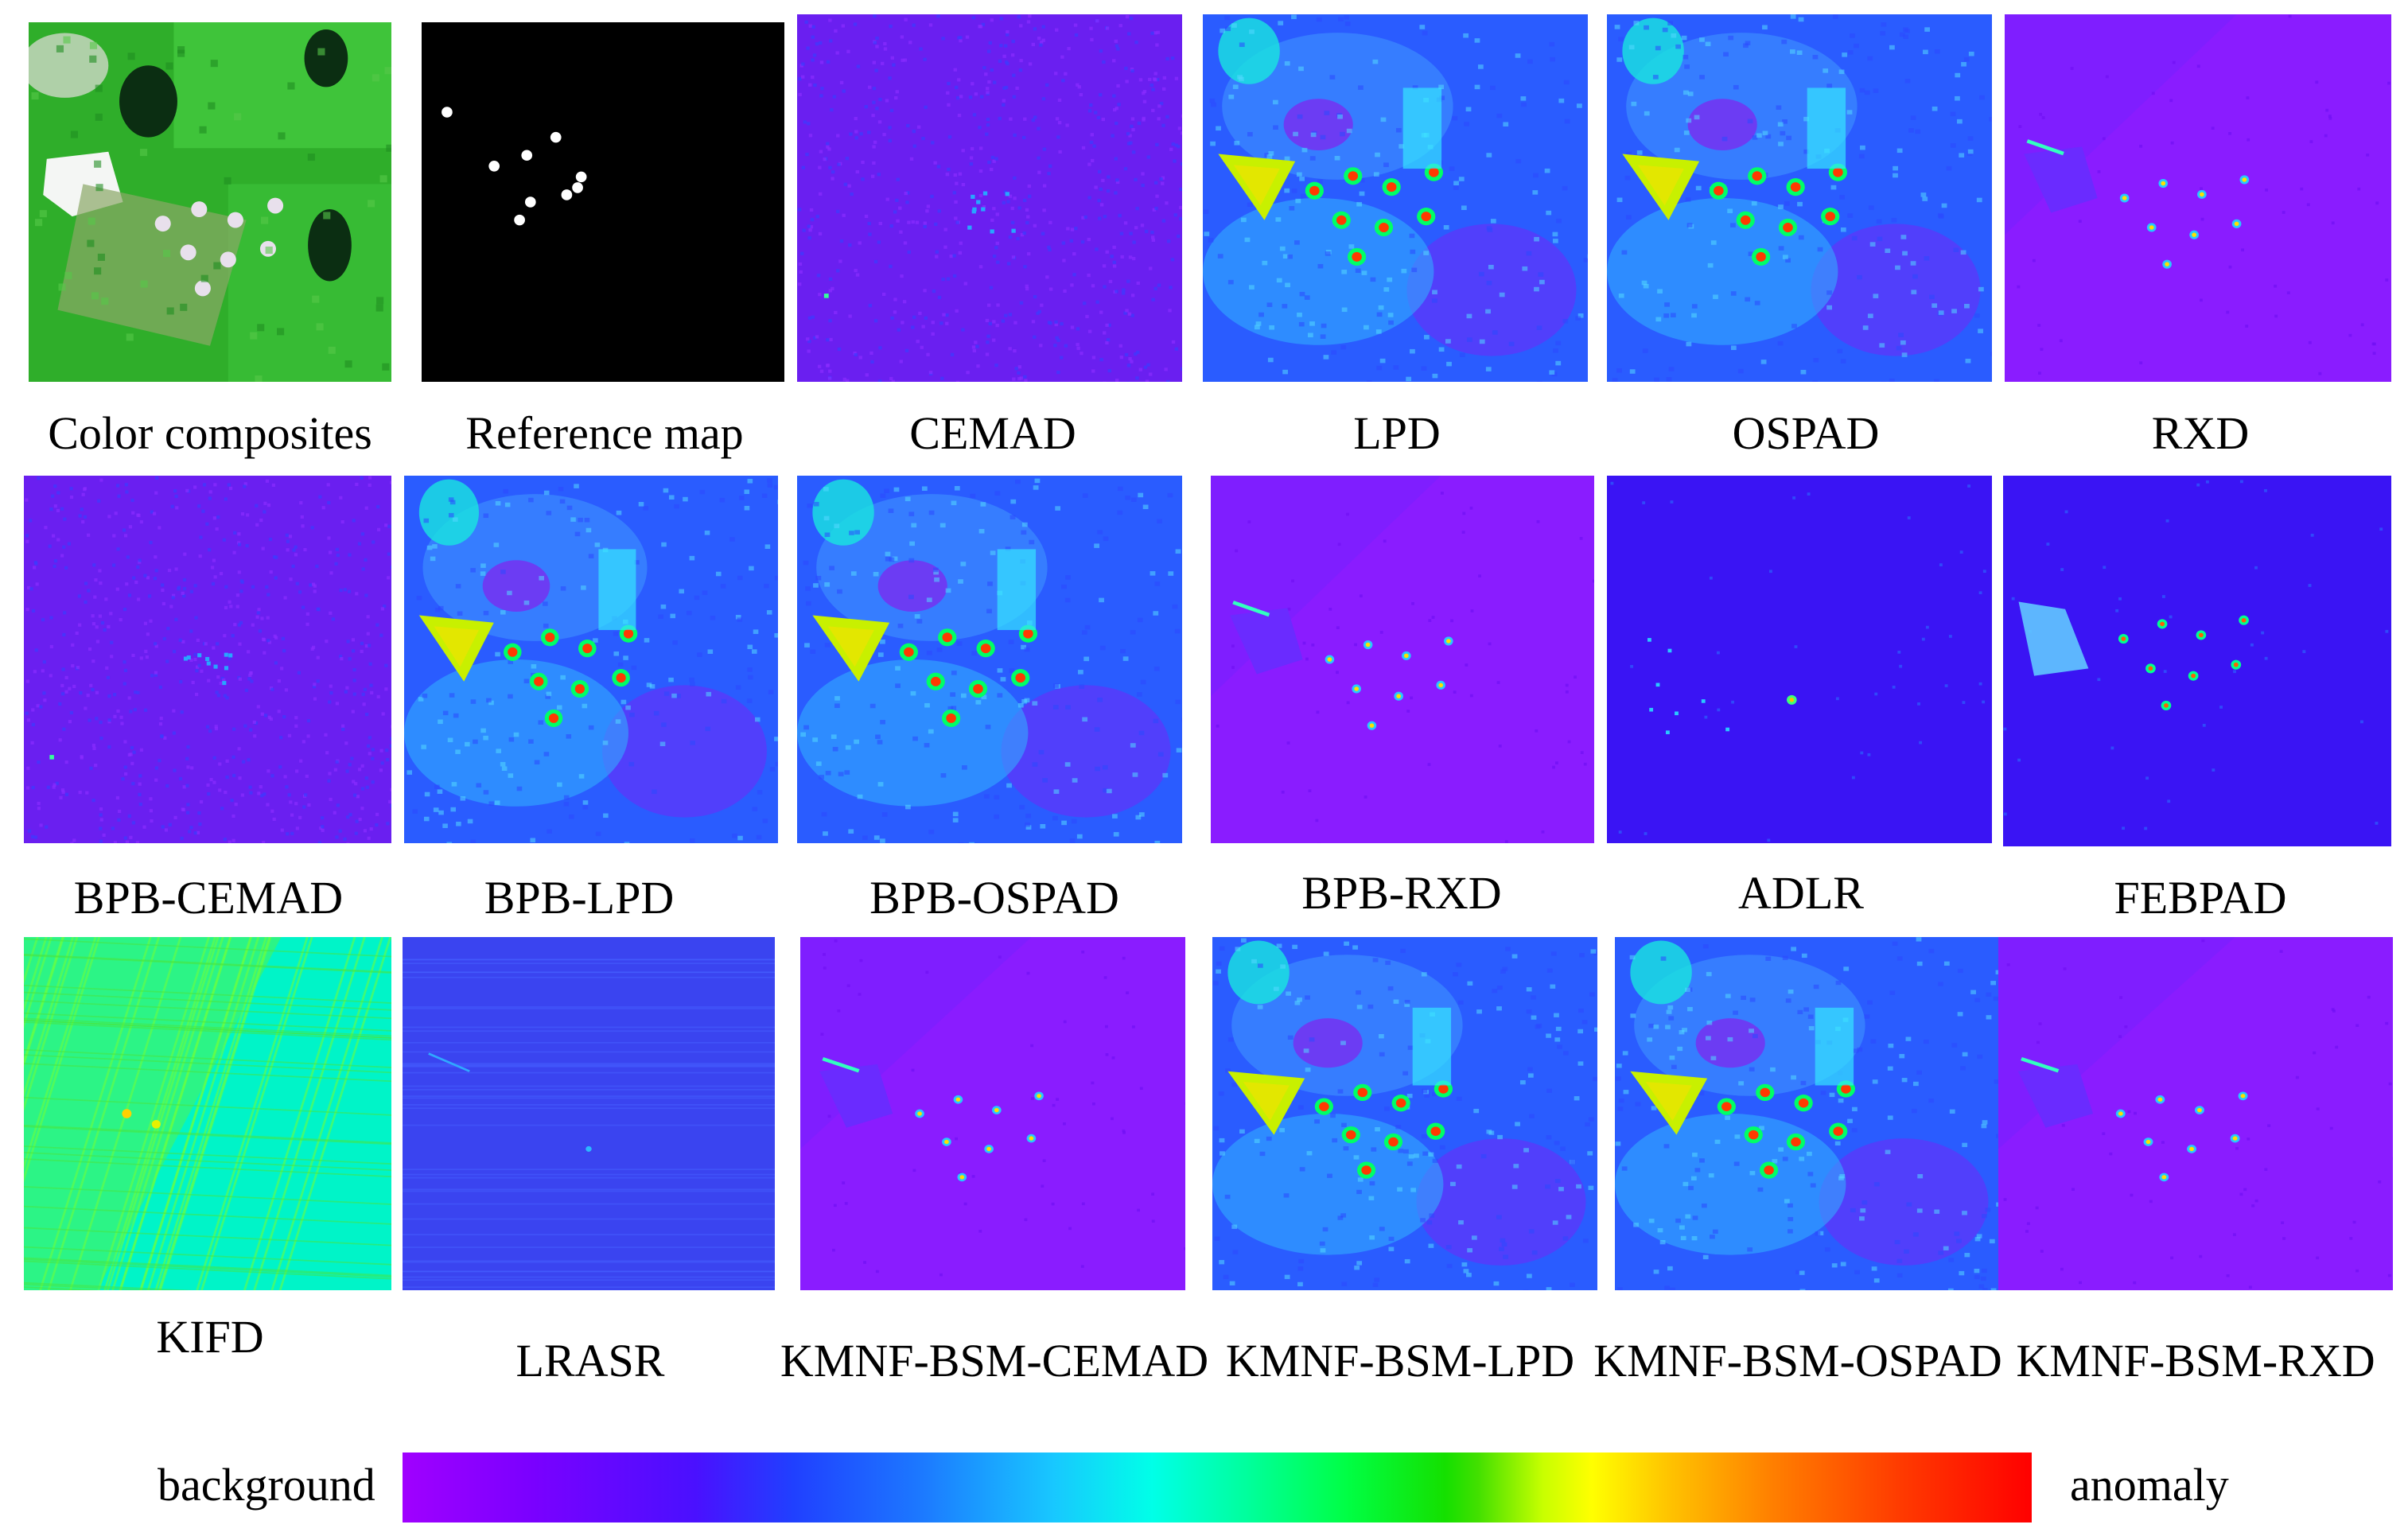  I want to click on colorbar, so click(1217, 1487).